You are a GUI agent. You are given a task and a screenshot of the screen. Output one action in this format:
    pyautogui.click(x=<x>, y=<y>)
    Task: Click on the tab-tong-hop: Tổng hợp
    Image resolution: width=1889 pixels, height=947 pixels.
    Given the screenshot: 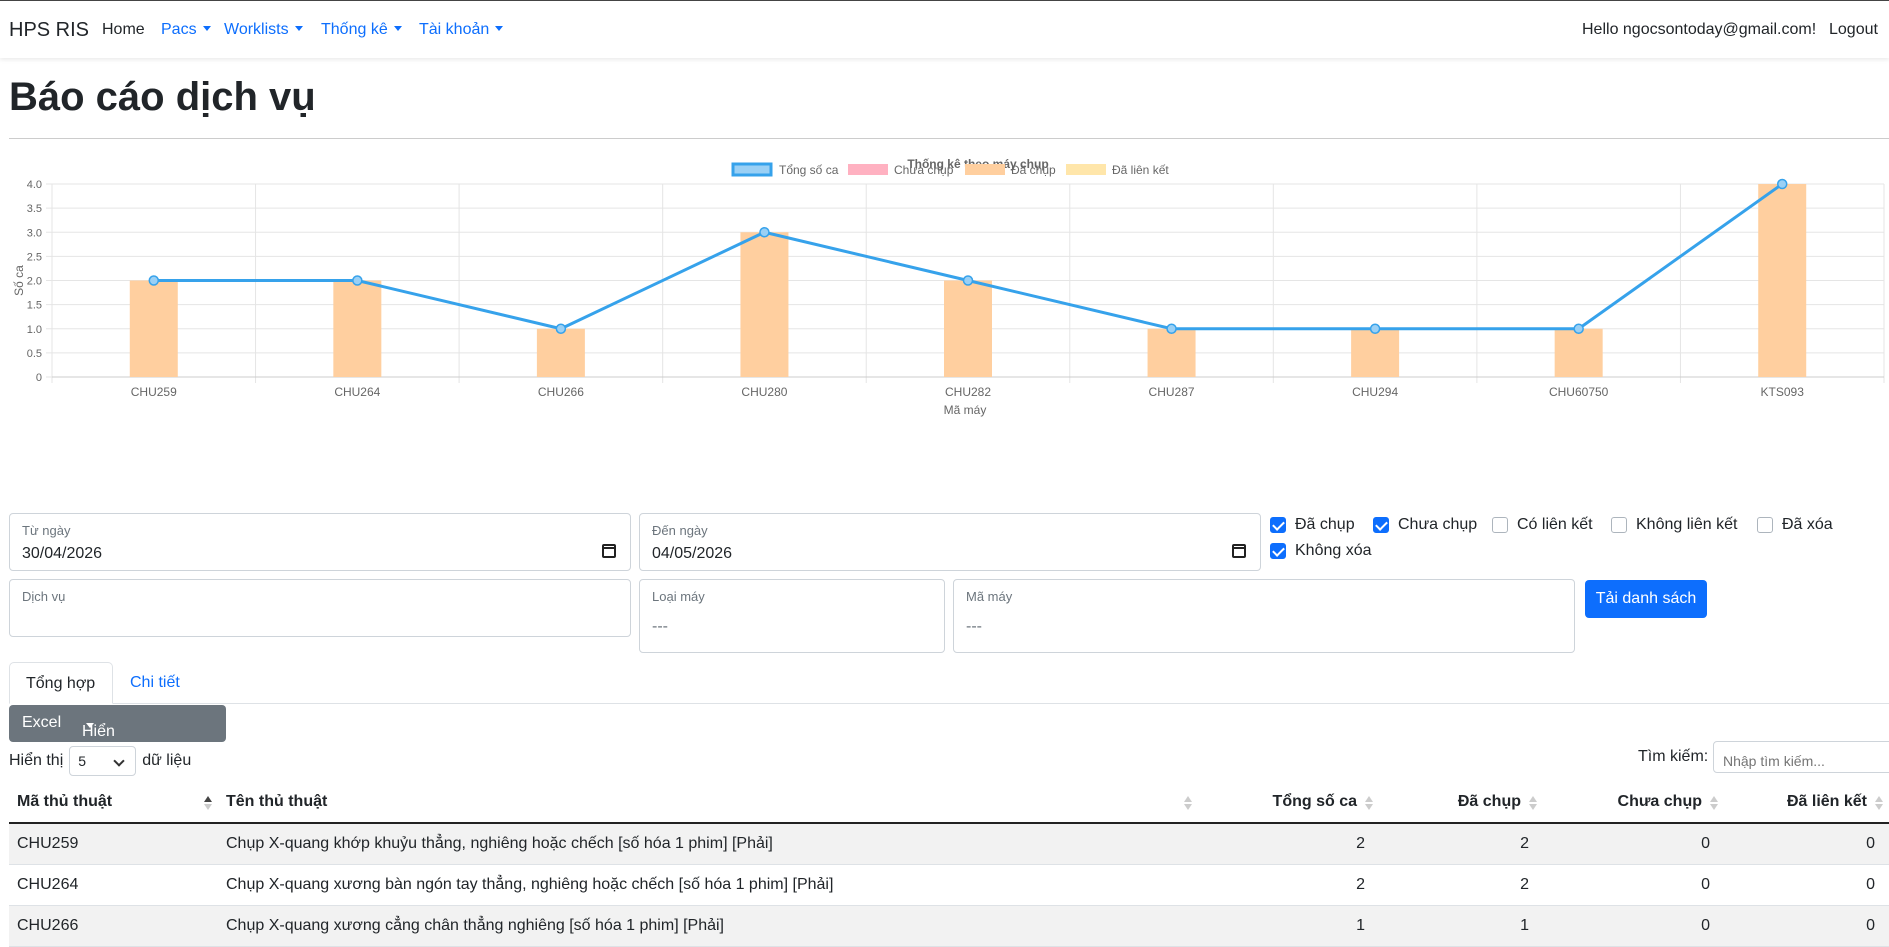 What is the action you would take?
    pyautogui.click(x=61, y=683)
    